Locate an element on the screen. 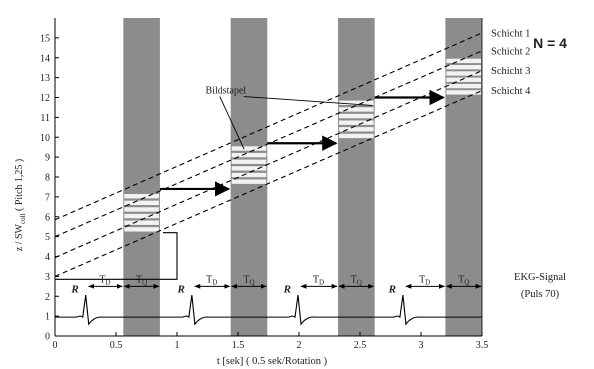 The image size is (594, 369). slice-label-3: Schicht 3 is located at coordinates (510, 71).